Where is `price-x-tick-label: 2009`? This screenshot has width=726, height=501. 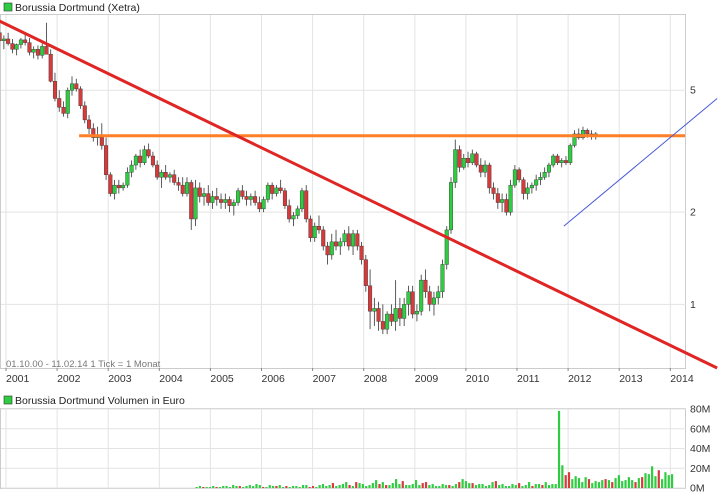
price-x-tick-label: 2009 is located at coordinates (427, 379).